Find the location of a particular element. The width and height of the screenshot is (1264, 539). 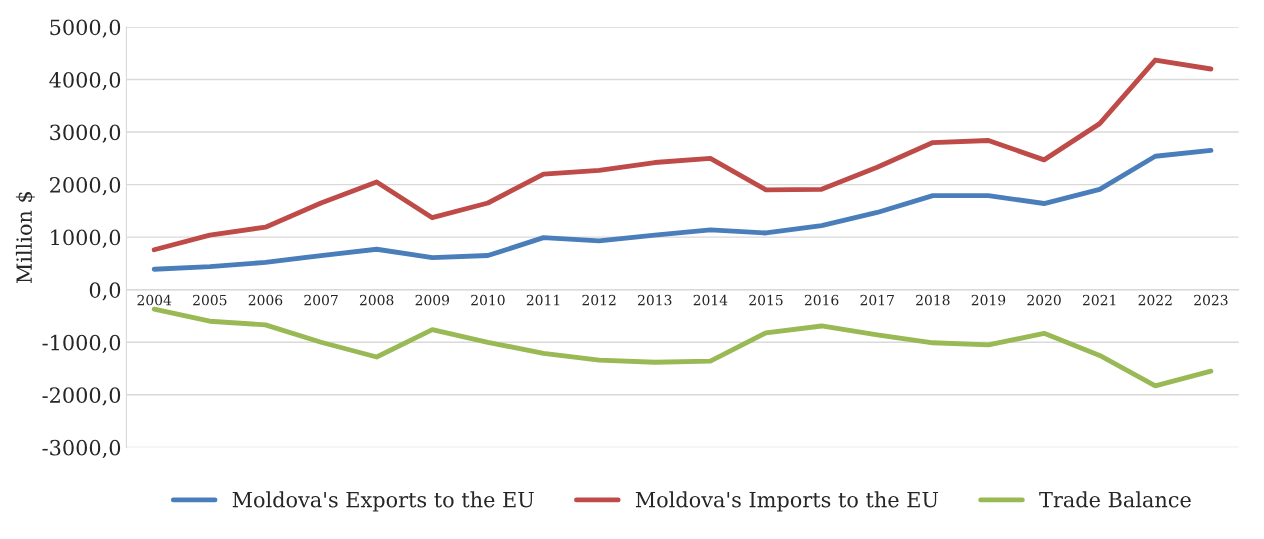

y-tick-label: 5000,0 is located at coordinates (85, 28).